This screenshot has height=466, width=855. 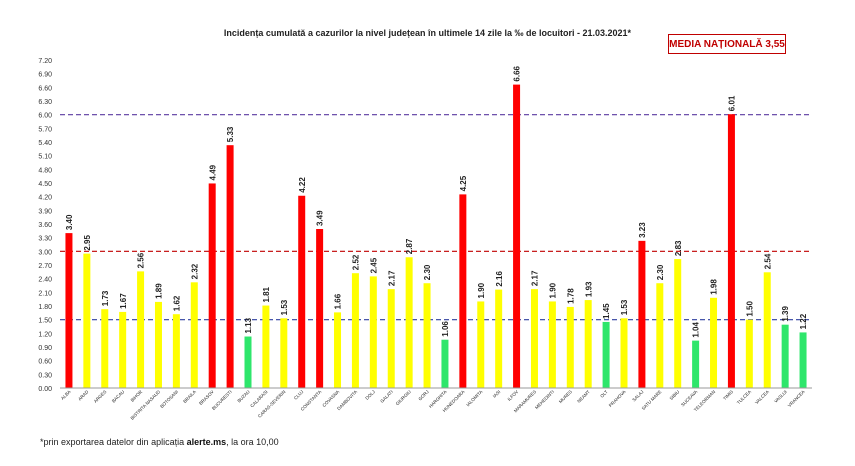 I want to click on x-tick-label: GALATI, so click(x=386, y=396).